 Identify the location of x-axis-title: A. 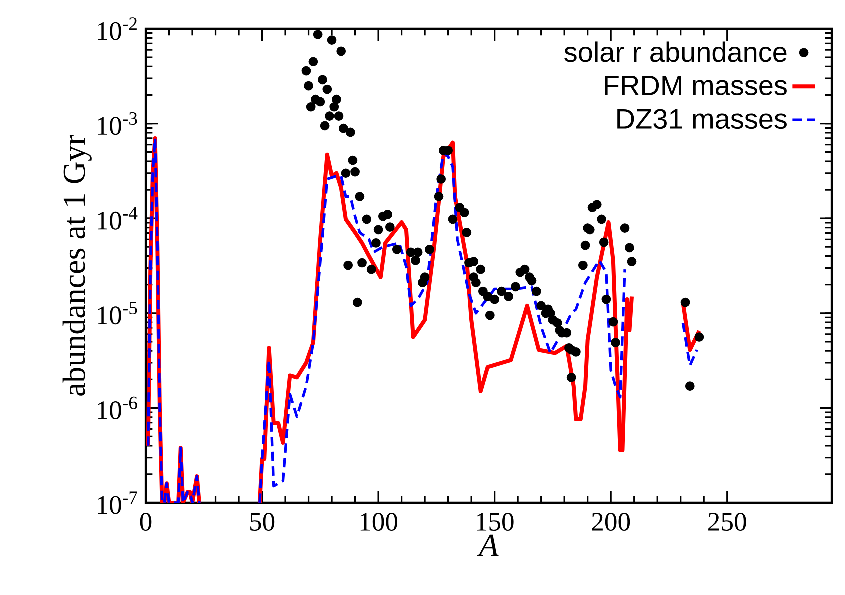
(488, 545).